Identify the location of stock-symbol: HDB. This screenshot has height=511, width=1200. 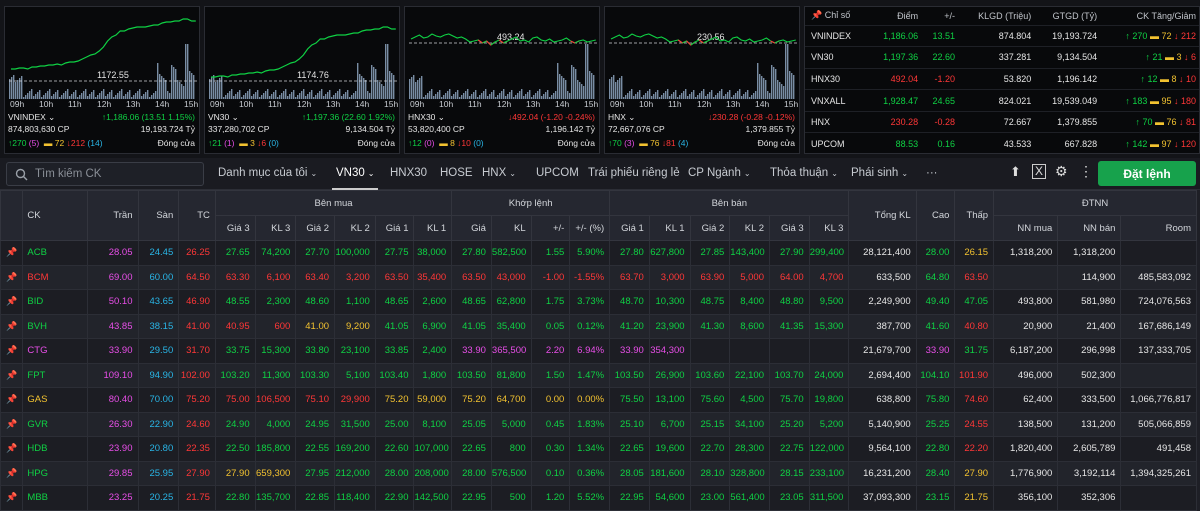
(55, 449).